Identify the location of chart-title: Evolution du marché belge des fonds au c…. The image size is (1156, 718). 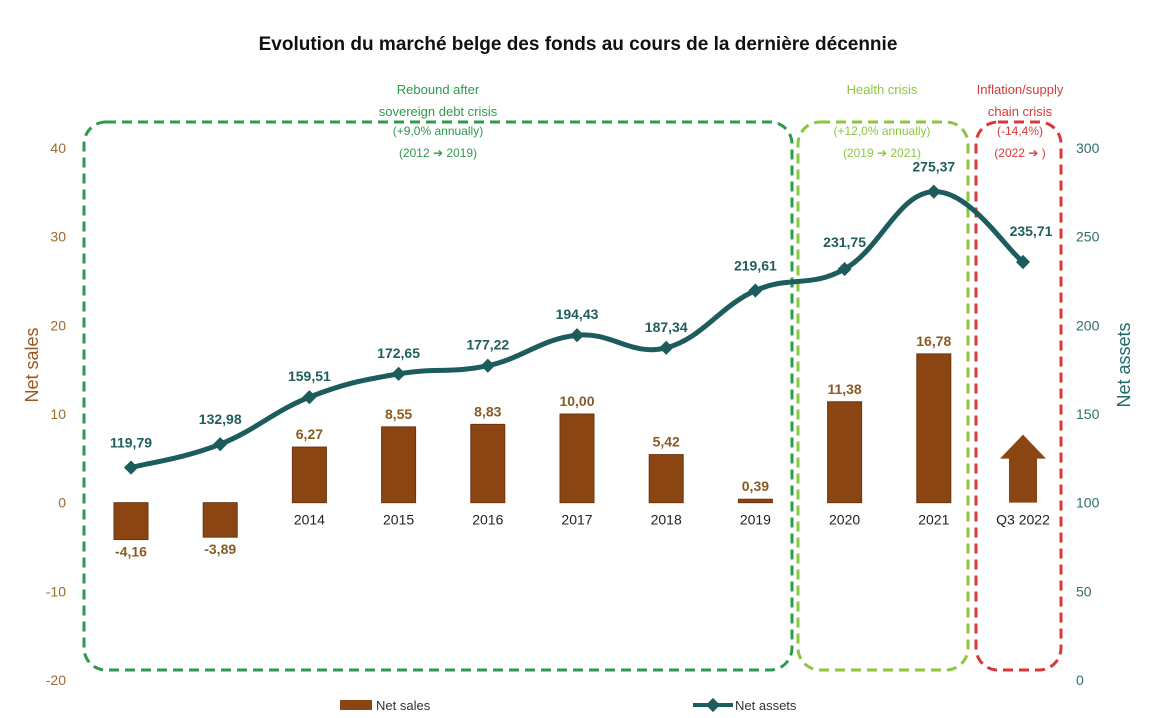
(578, 44).